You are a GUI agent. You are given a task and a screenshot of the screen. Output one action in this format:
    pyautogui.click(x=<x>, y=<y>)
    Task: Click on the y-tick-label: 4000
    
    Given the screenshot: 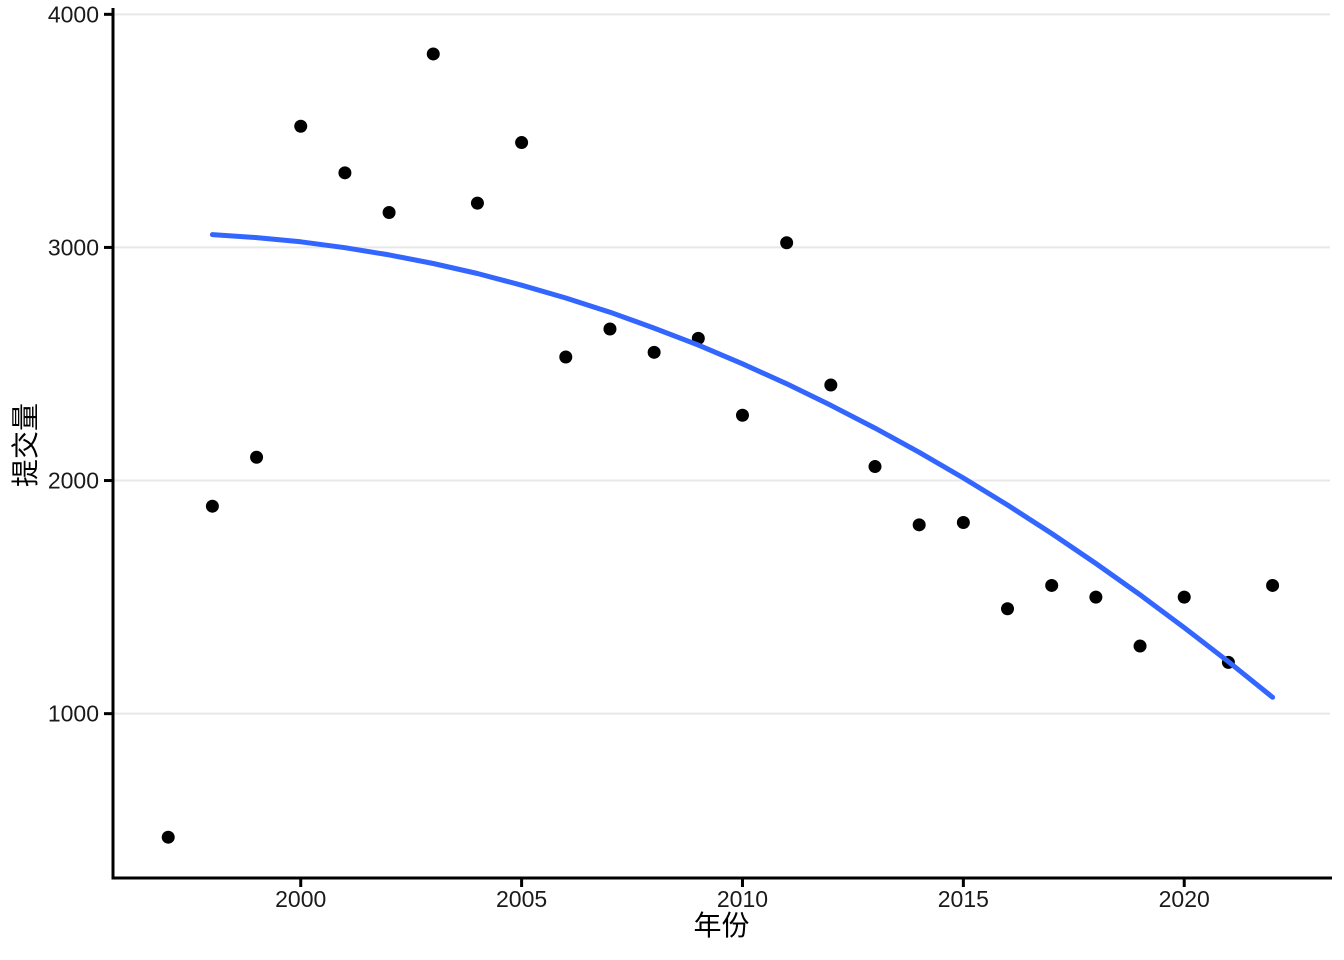 What is the action you would take?
    pyautogui.click(x=73, y=14)
    